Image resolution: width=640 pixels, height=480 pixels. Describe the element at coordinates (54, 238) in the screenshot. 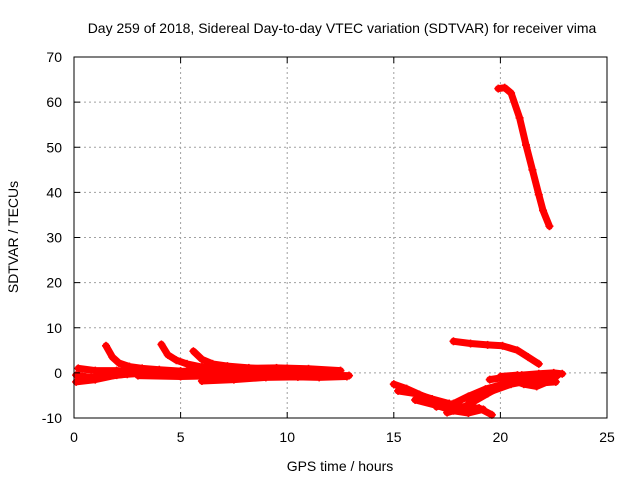

I see `y-tick-label: 30` at that location.